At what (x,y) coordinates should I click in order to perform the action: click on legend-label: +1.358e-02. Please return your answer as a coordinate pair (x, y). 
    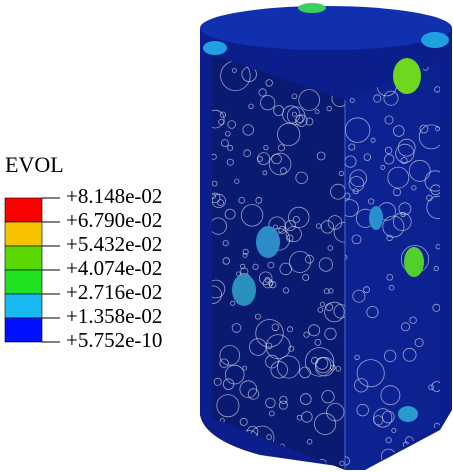
    Looking at the image, I should click on (114, 316).